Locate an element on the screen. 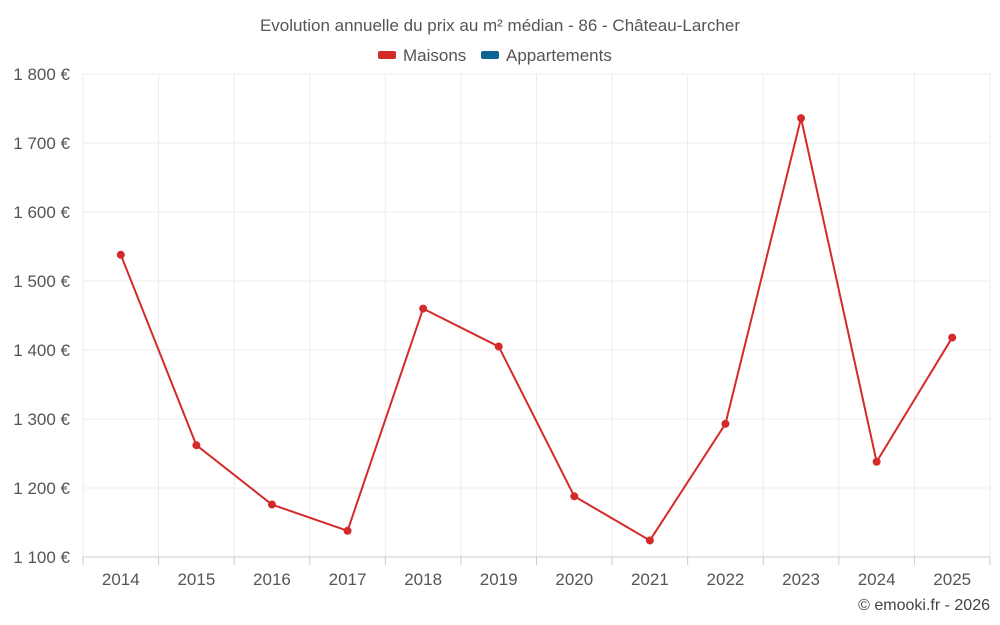 This screenshot has width=1000, height=625. x-tick-label: 2022 is located at coordinates (726, 579).